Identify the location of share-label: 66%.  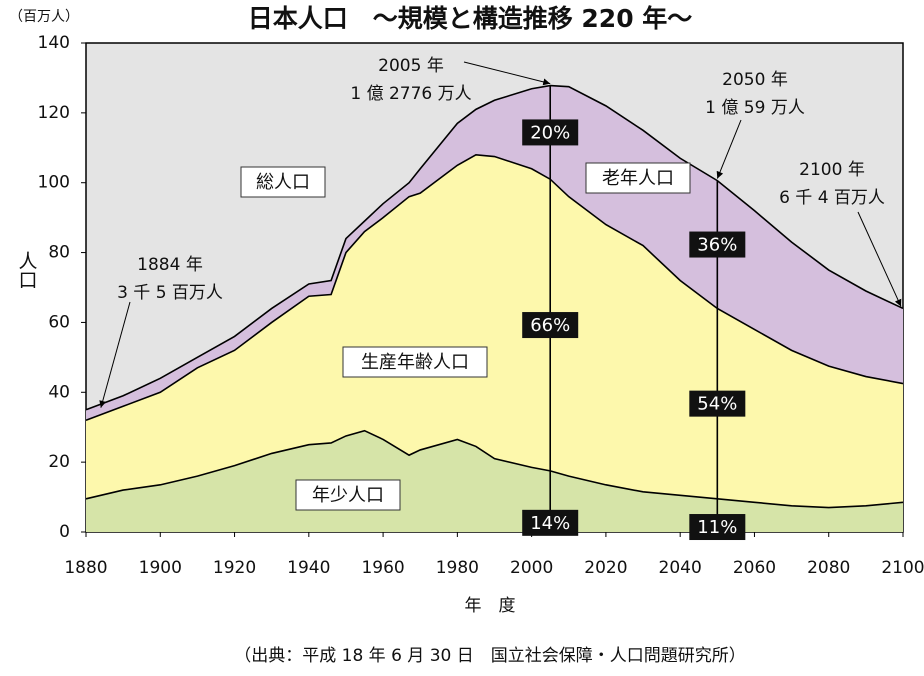
(550, 325).